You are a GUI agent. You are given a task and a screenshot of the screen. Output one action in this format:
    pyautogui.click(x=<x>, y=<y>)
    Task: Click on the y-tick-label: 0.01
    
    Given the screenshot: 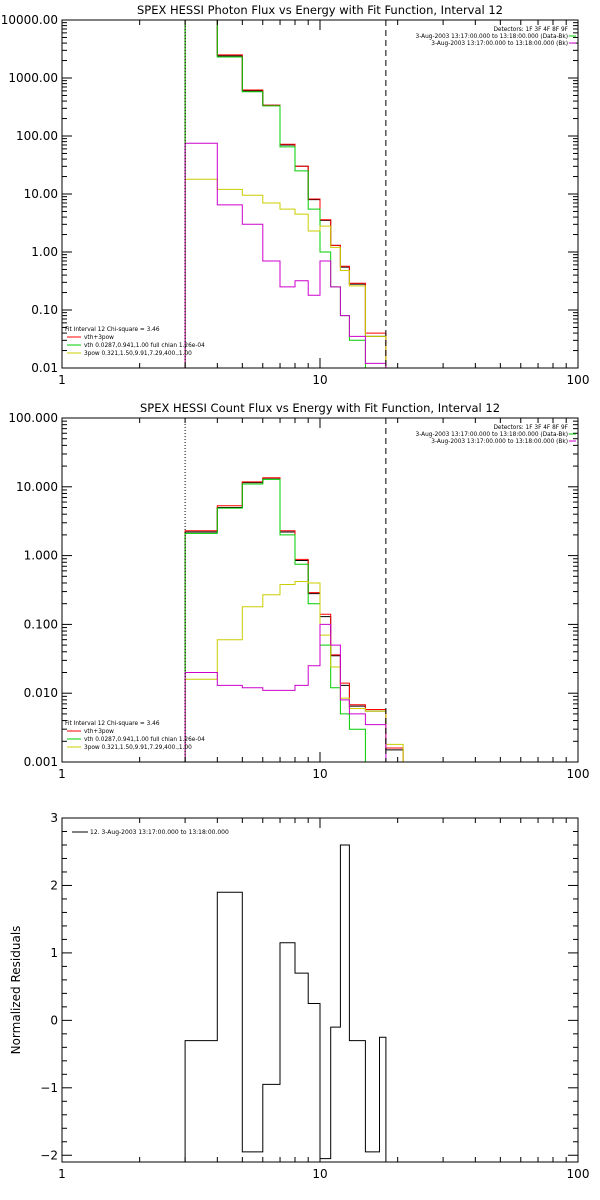 What is the action you would take?
    pyautogui.click(x=44, y=368)
    